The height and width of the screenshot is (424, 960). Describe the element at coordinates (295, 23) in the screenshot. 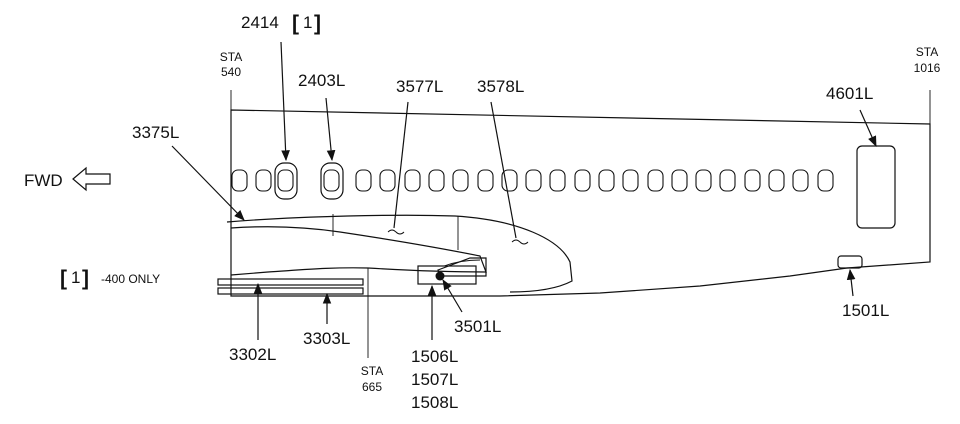

I see `callout-2414-bracket-open: [` at that location.